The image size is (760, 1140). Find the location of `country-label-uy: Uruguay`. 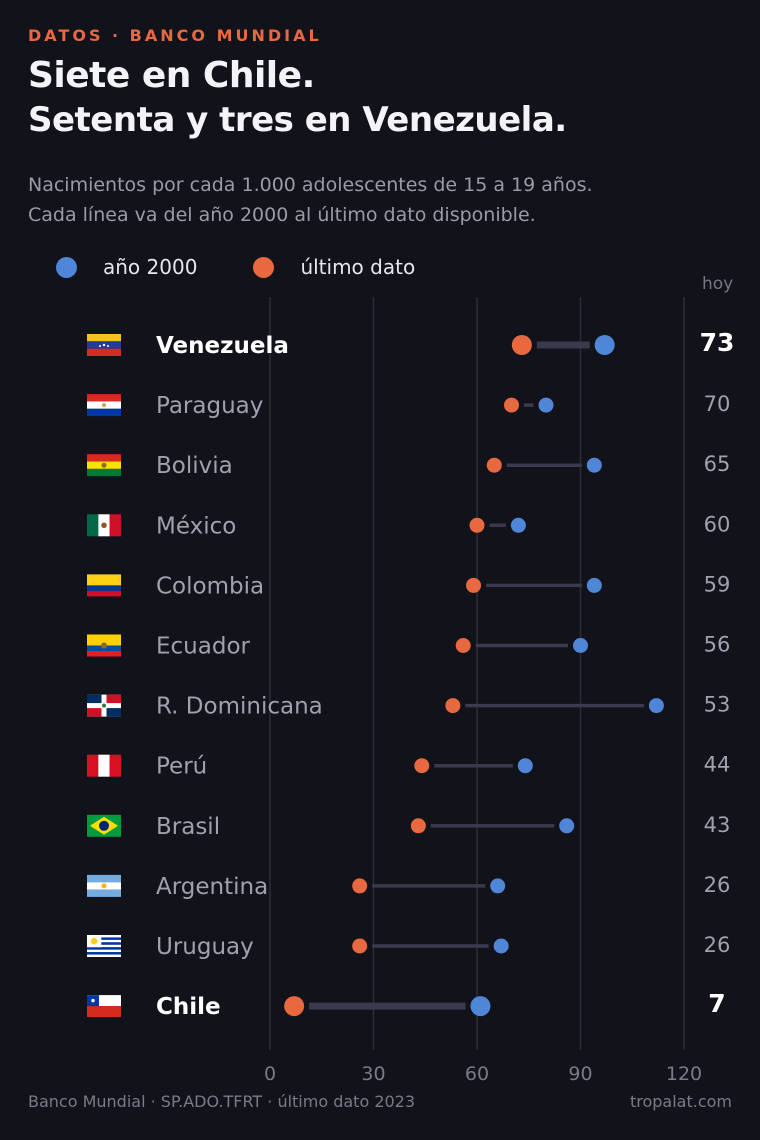

country-label-uy: Uruguay is located at coordinates (205, 947).